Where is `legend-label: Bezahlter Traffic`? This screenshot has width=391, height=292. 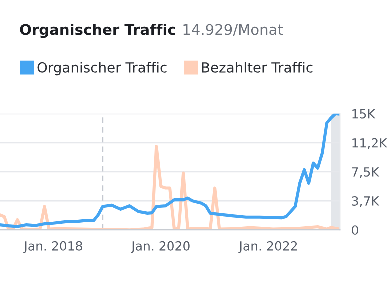
legend-label: Bezahlter Traffic is located at coordinates (257, 67).